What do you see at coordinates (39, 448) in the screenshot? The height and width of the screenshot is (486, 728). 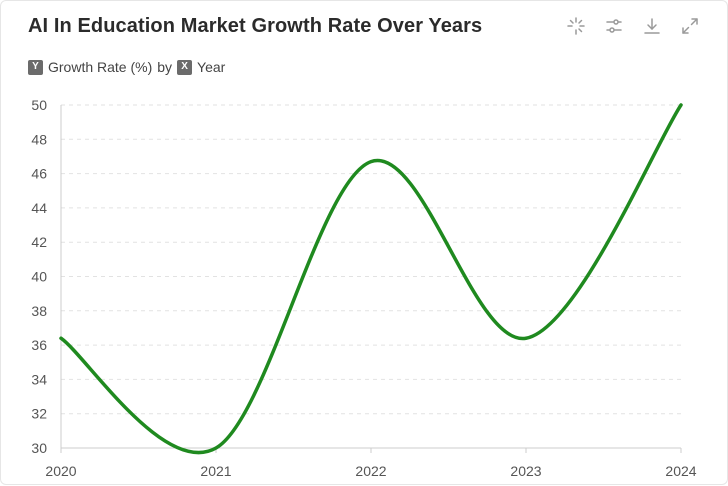 I see `y-tick-label: 30` at bounding box center [39, 448].